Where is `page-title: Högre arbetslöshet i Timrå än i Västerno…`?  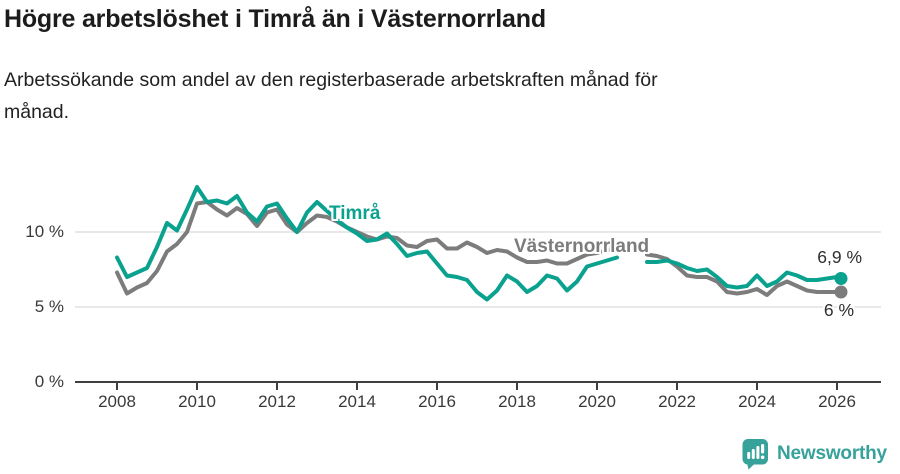
page-title: Högre arbetslöshet i Timrå än i Västerno… is located at coordinates (275, 19).